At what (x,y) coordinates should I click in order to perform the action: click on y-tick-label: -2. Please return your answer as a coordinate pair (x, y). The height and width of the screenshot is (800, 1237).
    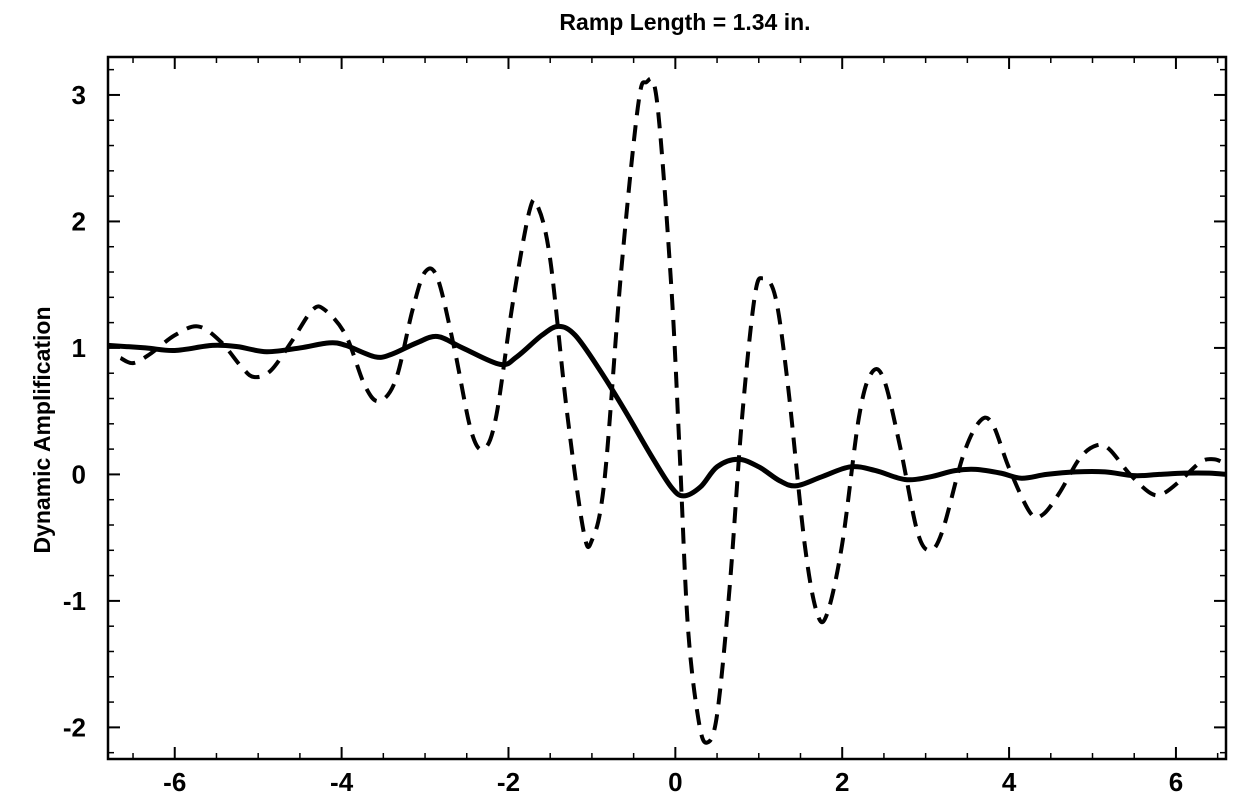
    Looking at the image, I should click on (74, 727).